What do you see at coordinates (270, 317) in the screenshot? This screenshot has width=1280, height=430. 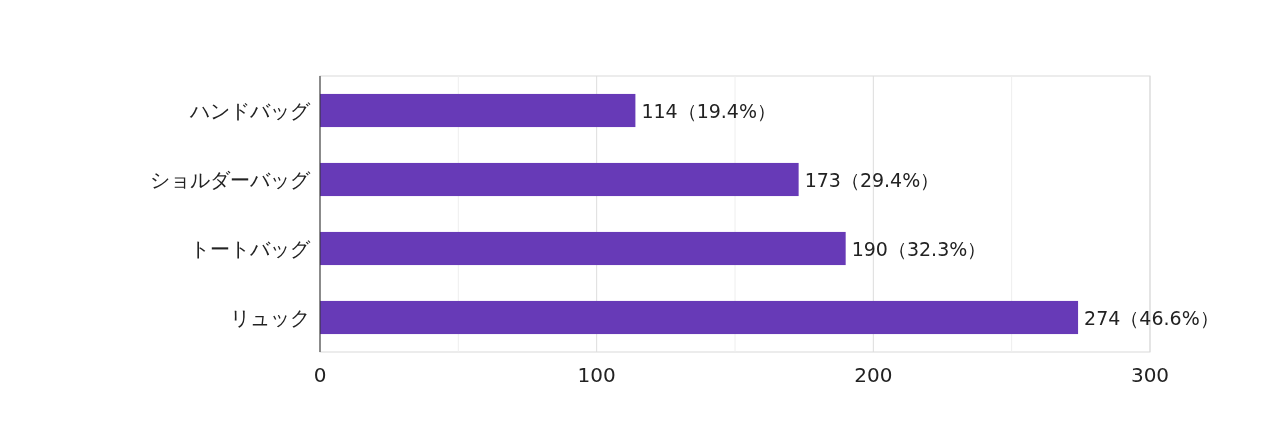 I see `y-tick-label: リュック` at bounding box center [270, 317].